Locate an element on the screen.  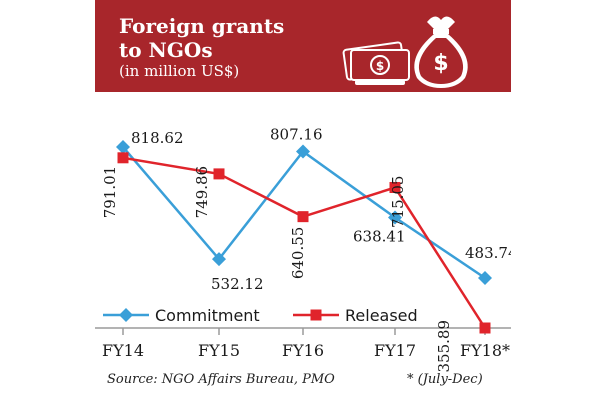
x-tick-label: FY17 is located at coordinates (395, 350).